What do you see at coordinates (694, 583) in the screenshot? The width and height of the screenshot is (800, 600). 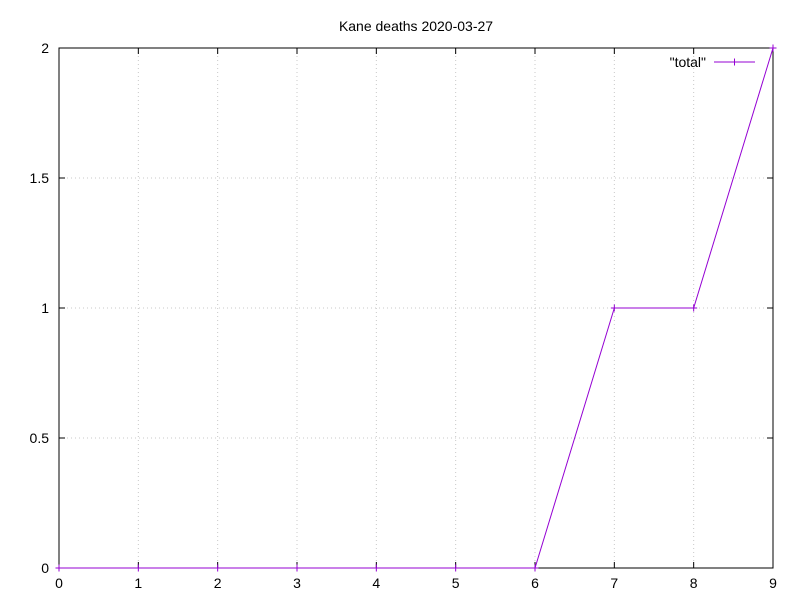 I see `x-tick-label: 8` at bounding box center [694, 583].